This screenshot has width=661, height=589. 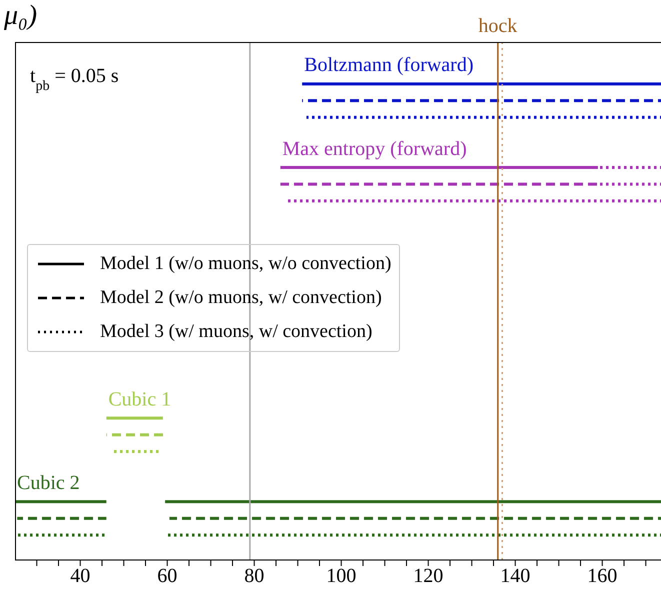 I want to click on annotation: t$_{pb}$ = 0.05 s, so click(x=74, y=79).